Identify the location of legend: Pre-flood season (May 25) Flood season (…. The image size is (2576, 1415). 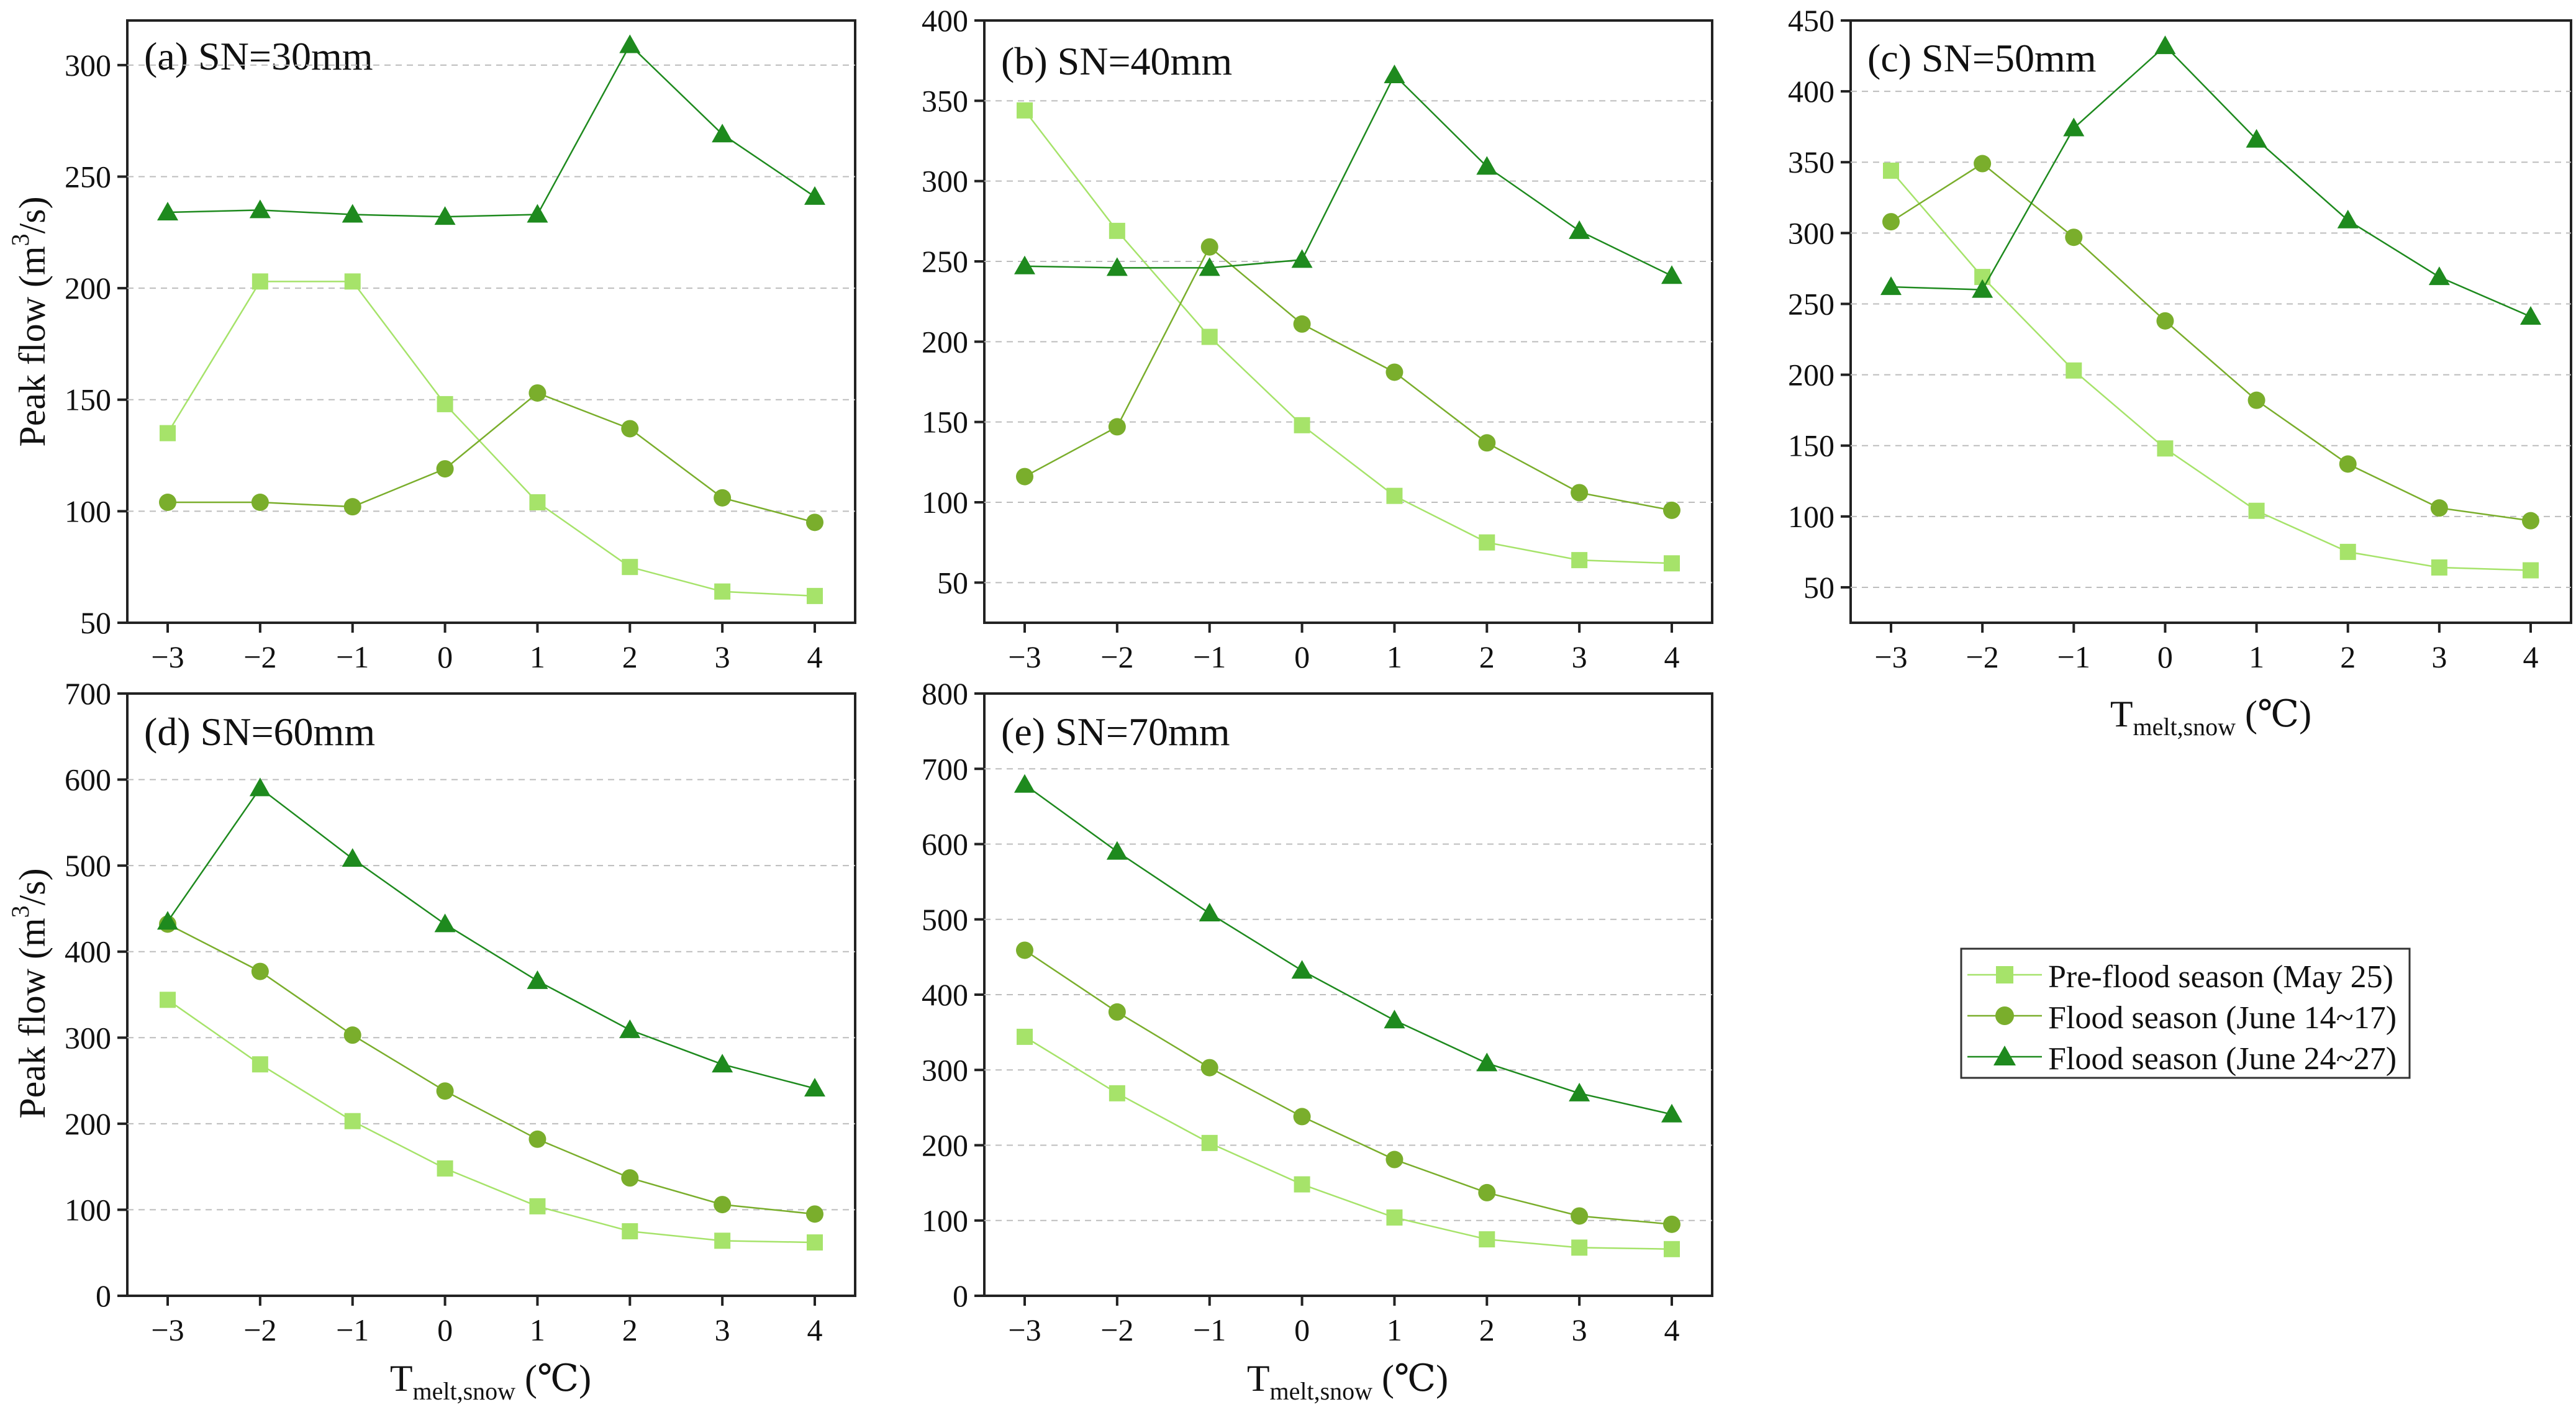
(2185, 1013).